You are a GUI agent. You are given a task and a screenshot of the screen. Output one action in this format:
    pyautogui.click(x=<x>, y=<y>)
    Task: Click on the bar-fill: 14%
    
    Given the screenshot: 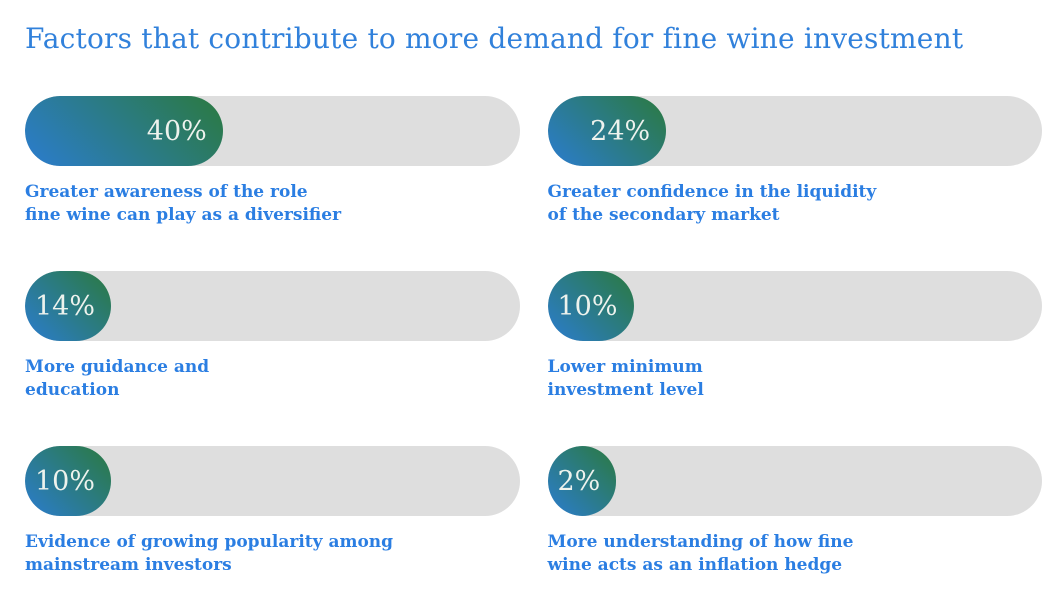 What is the action you would take?
    pyautogui.click(x=68, y=306)
    